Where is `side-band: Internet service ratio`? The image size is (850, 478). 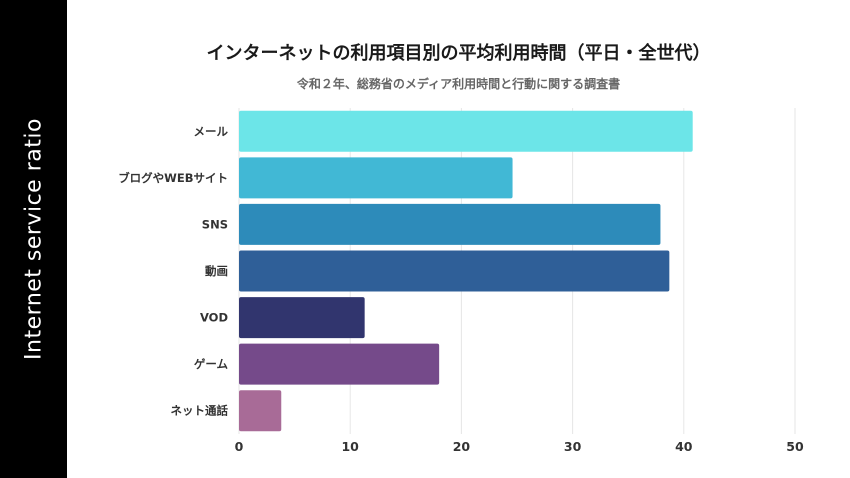
side-band: Internet service ratio is located at coordinates (33, 239).